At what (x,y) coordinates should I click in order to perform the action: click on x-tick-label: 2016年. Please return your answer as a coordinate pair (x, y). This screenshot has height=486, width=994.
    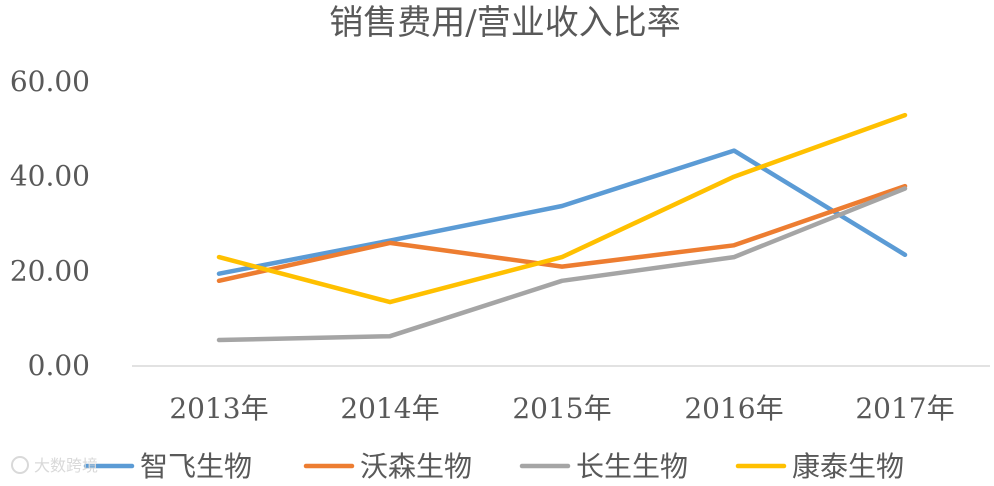
    Looking at the image, I should click on (733, 408).